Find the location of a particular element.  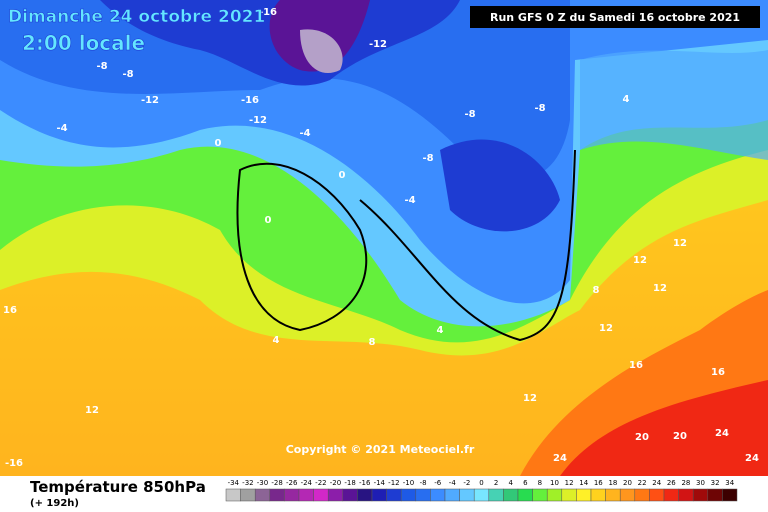

copyright: Copyright © 2021 Meteociel.fr is located at coordinates (380, 449).